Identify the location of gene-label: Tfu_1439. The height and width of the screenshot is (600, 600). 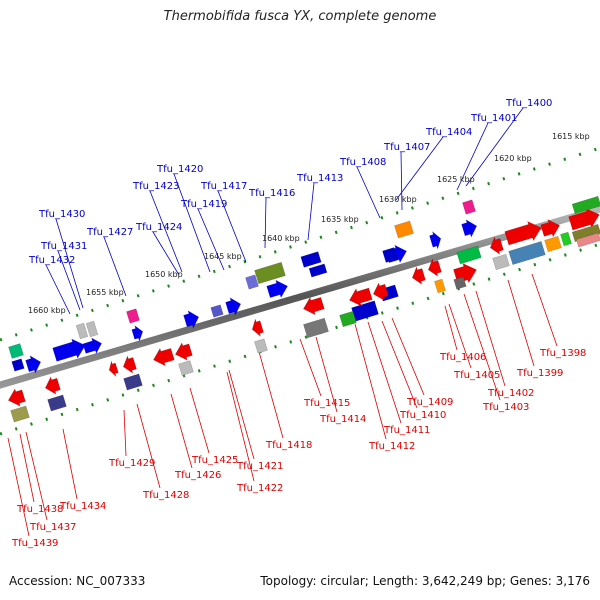
(34, 543).